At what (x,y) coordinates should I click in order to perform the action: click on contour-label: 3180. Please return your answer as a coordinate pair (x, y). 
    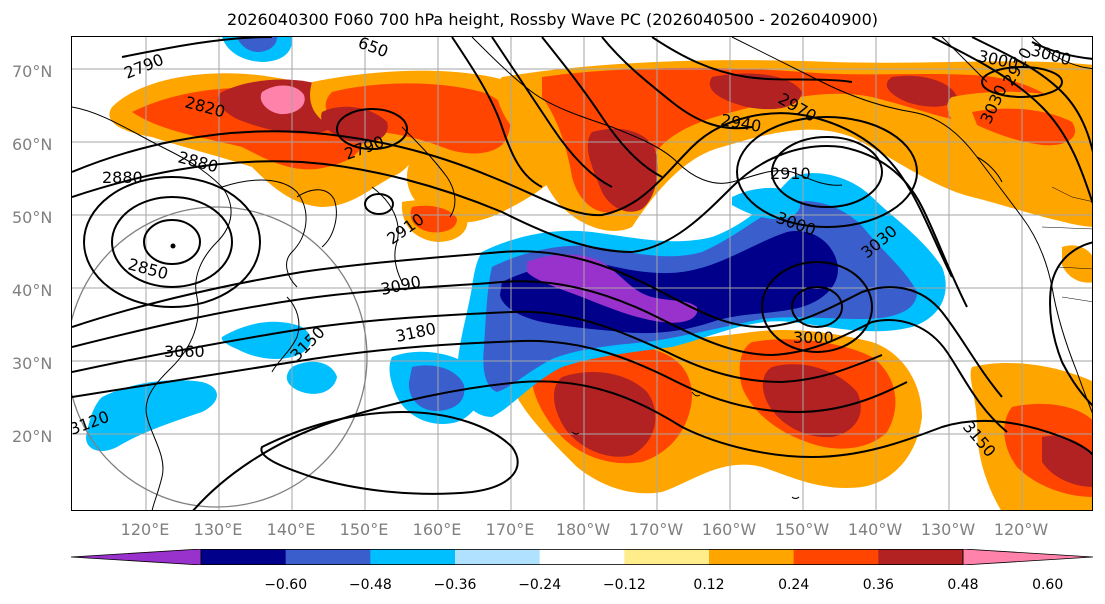
    Looking at the image, I should click on (416, 332).